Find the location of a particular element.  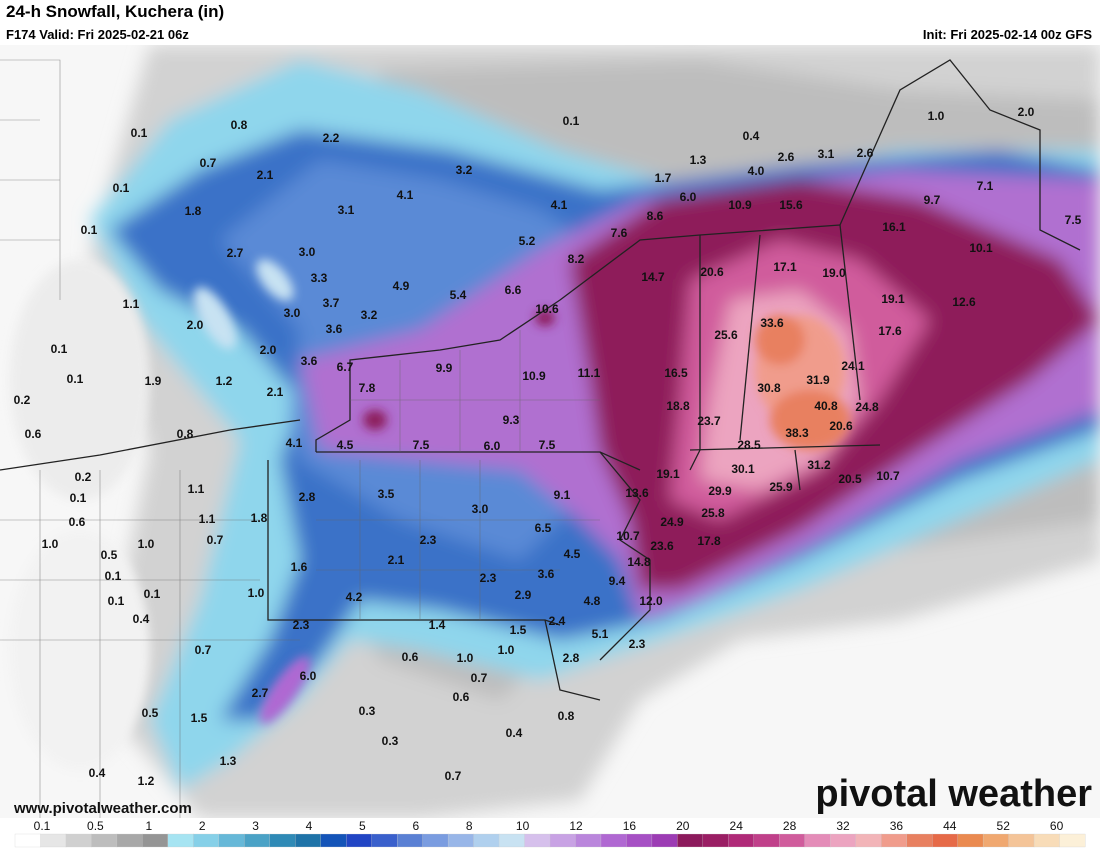

colorbar-label: 32 is located at coordinates (843, 826).